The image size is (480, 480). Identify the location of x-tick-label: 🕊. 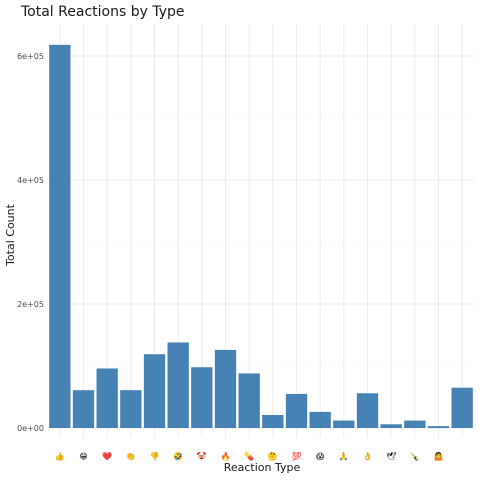
(391, 456).